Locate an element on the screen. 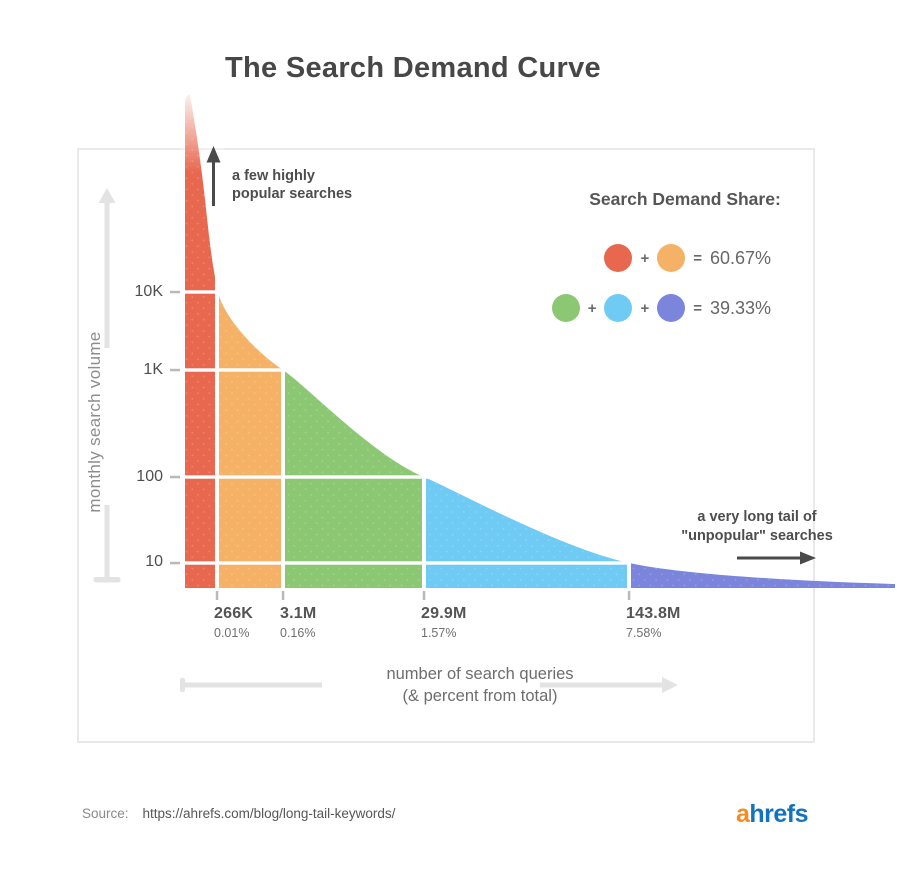 This screenshot has height=885, width=900. legend-circle-green-icon is located at coordinates (565, 308).